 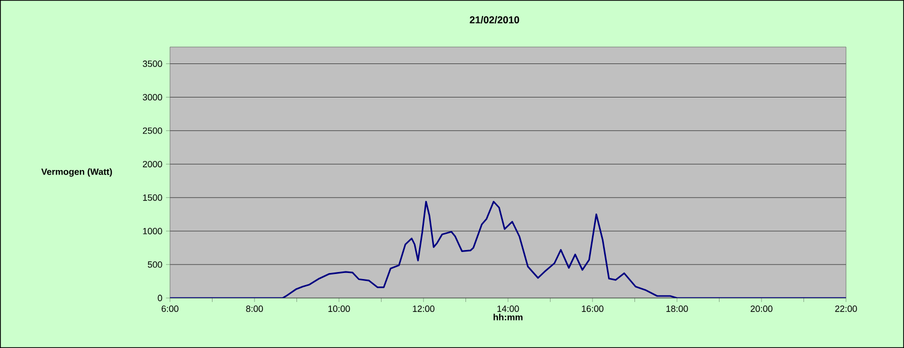 What do you see at coordinates (152, 97) in the screenshot?
I see `y-tick-label: 3000` at bounding box center [152, 97].